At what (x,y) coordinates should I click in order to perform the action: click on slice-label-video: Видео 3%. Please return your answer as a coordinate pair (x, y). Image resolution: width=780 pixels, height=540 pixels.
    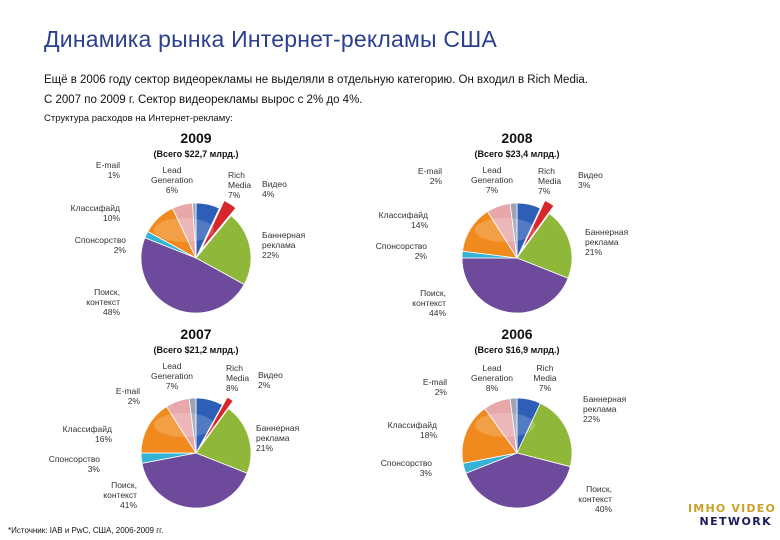
    Looking at the image, I should click on (590, 180).